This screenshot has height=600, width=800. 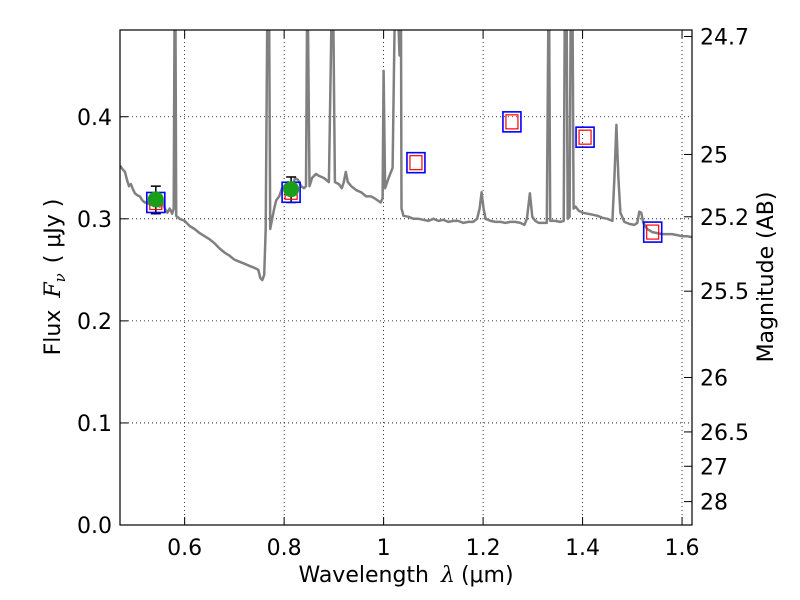 I want to click on mag-tick-label: 25.2, so click(x=724, y=218).